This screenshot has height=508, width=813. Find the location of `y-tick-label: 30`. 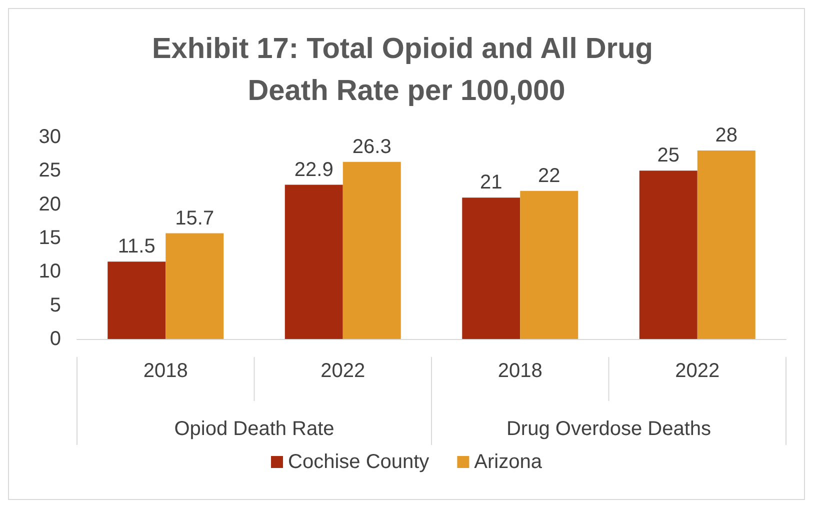

y-tick-label: 30 is located at coordinates (49, 137).